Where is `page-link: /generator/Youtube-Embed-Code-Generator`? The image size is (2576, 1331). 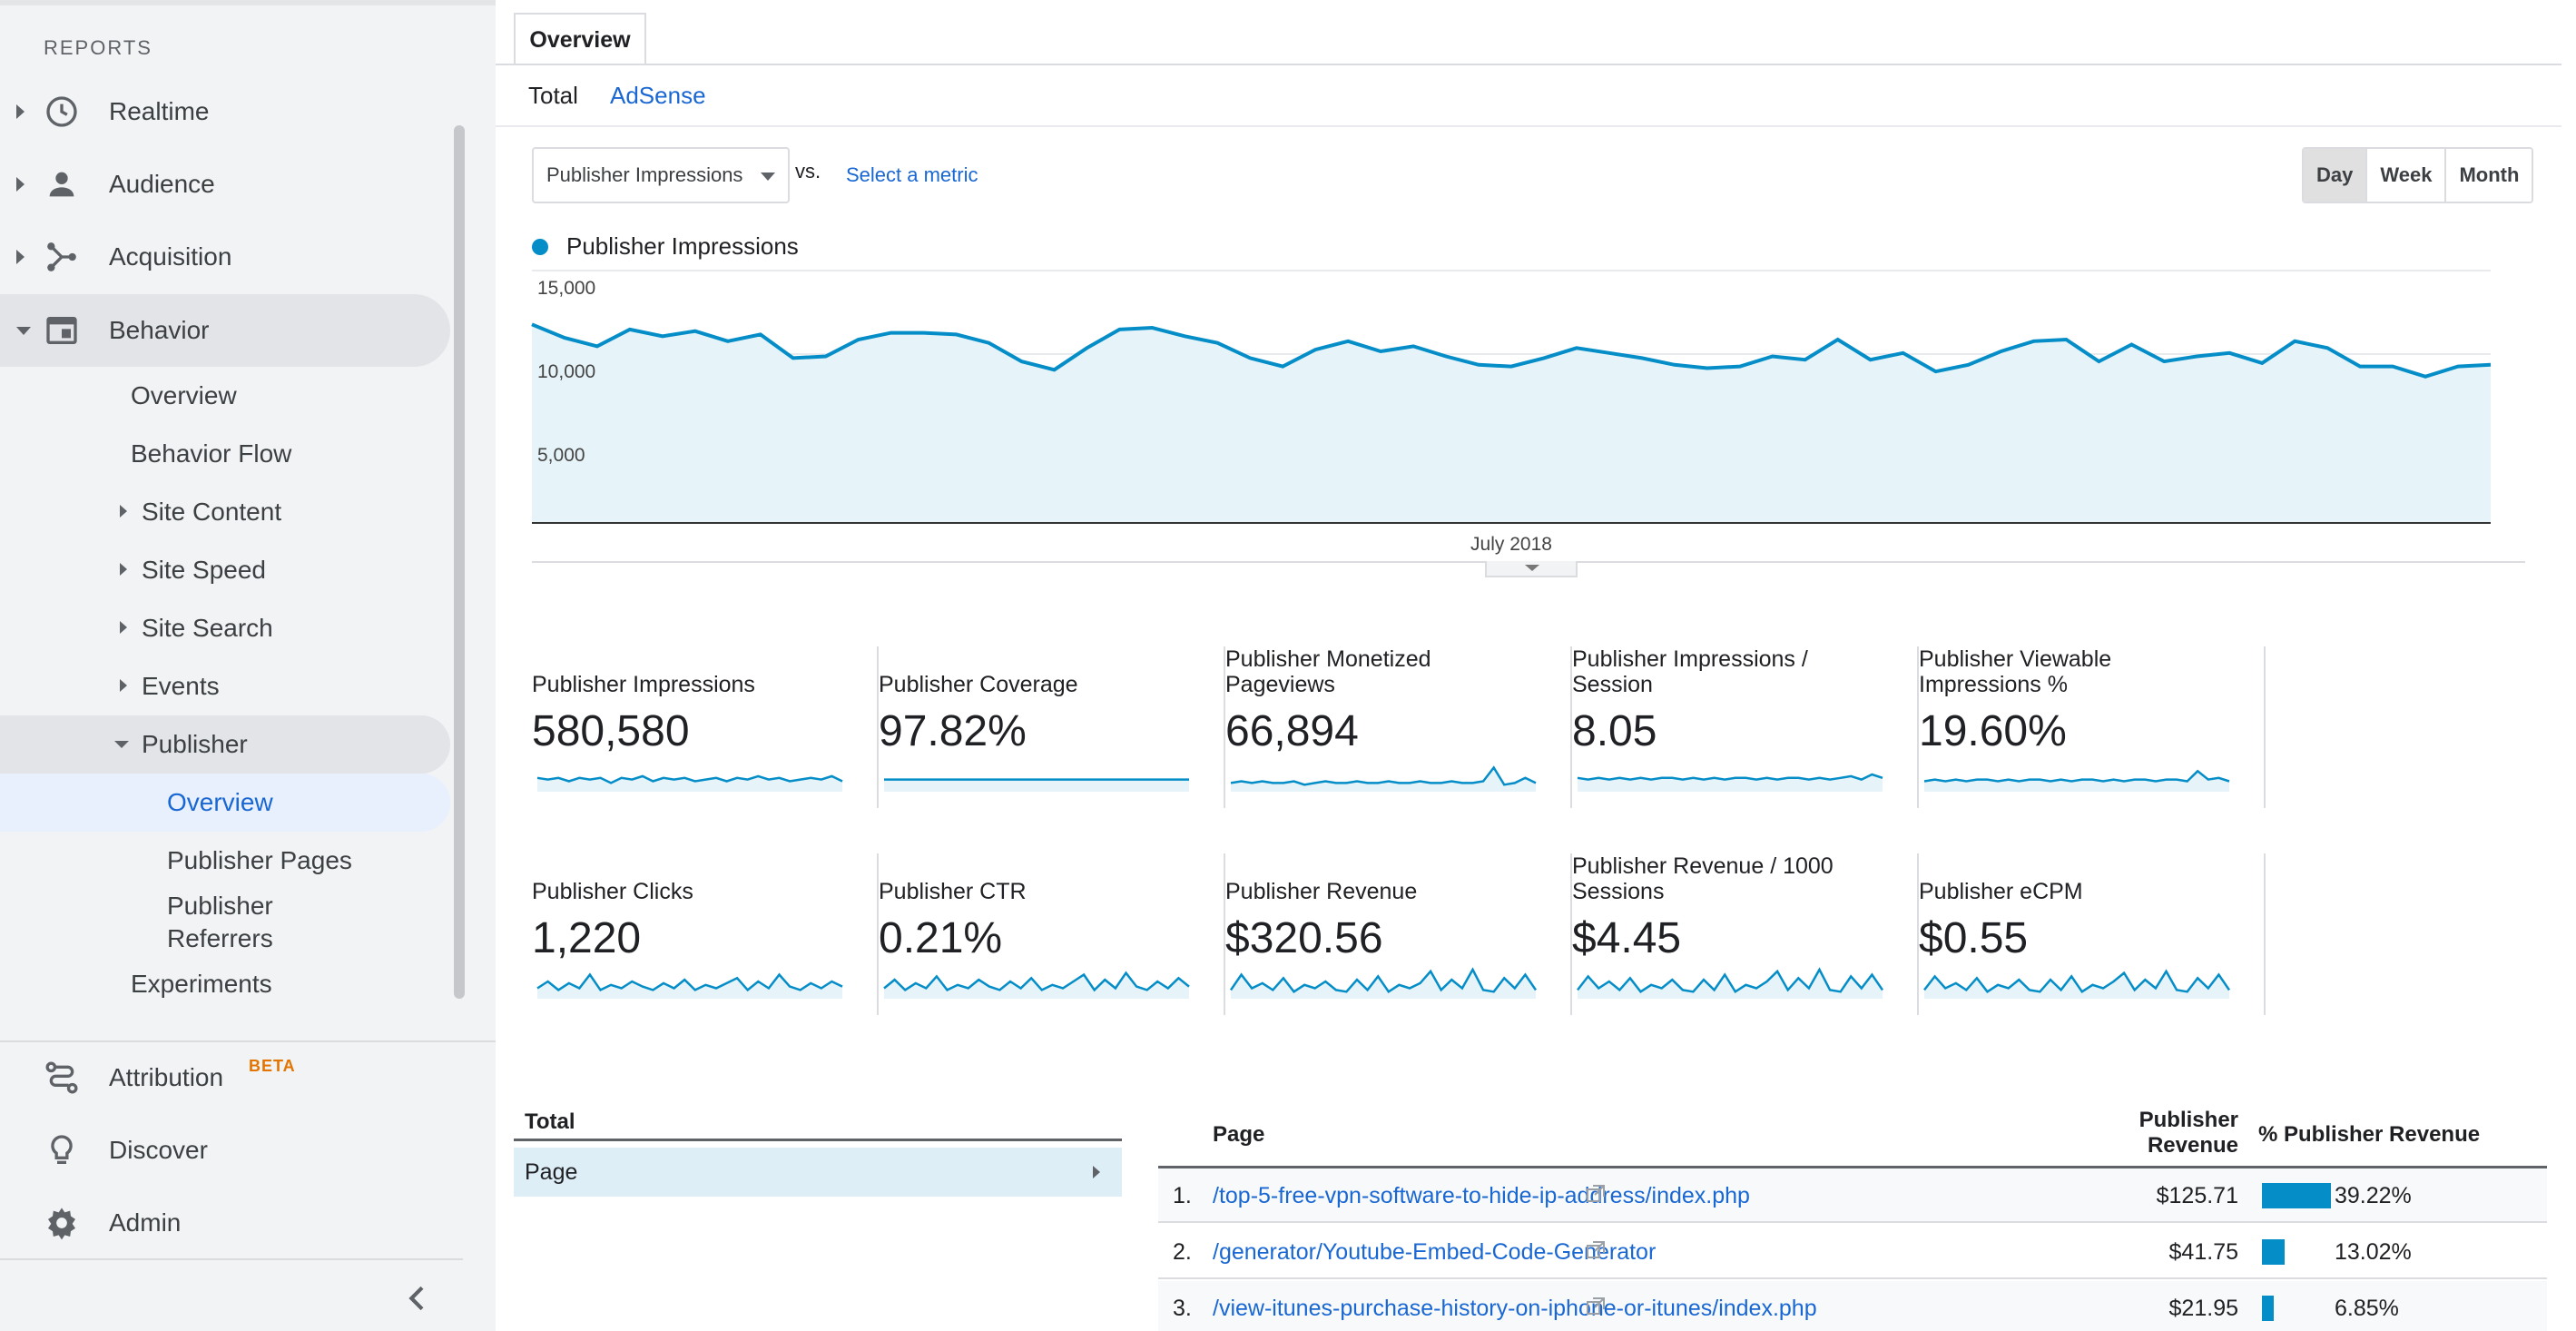 page-link: /generator/Youtube-Embed-Code-Generator is located at coordinates (1435, 1252).